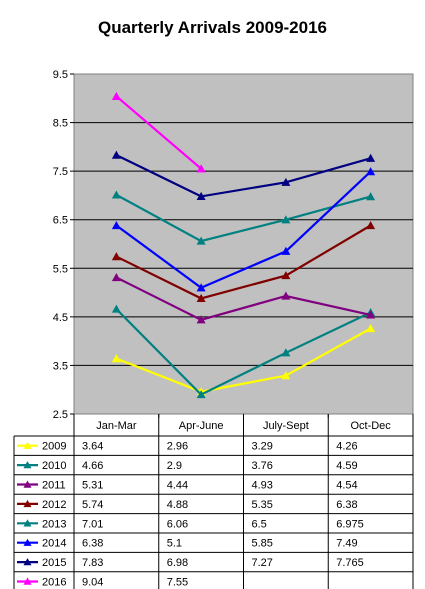 This screenshot has width=425, height=589. What do you see at coordinates (350, 524) in the screenshot?
I see `data-label: 6.975` at bounding box center [350, 524].